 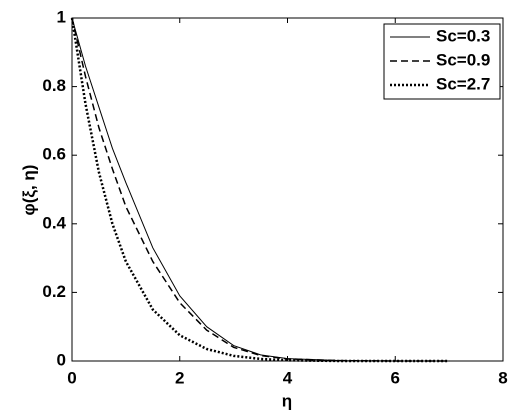 What do you see at coordinates (61, 359) in the screenshot?
I see `y-tick-label: 0` at bounding box center [61, 359].